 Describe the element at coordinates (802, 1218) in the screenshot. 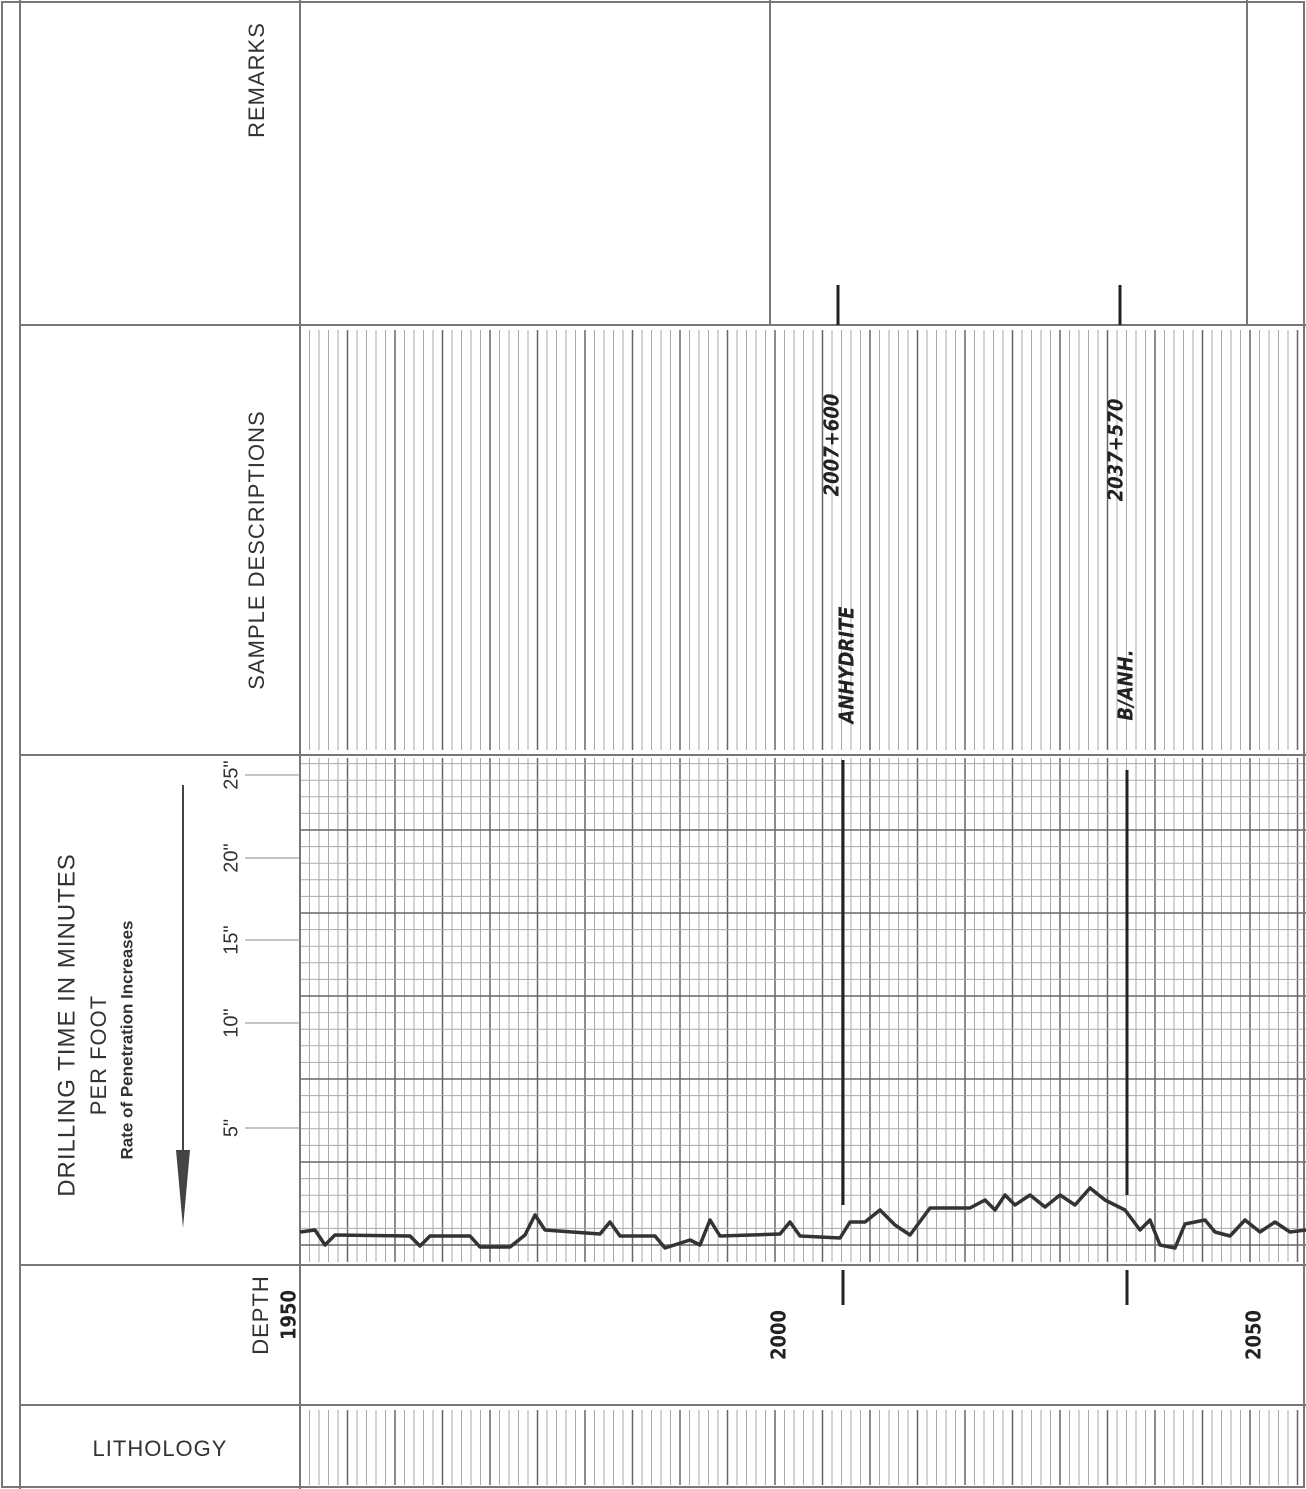

I see `drilling-curve` at that location.